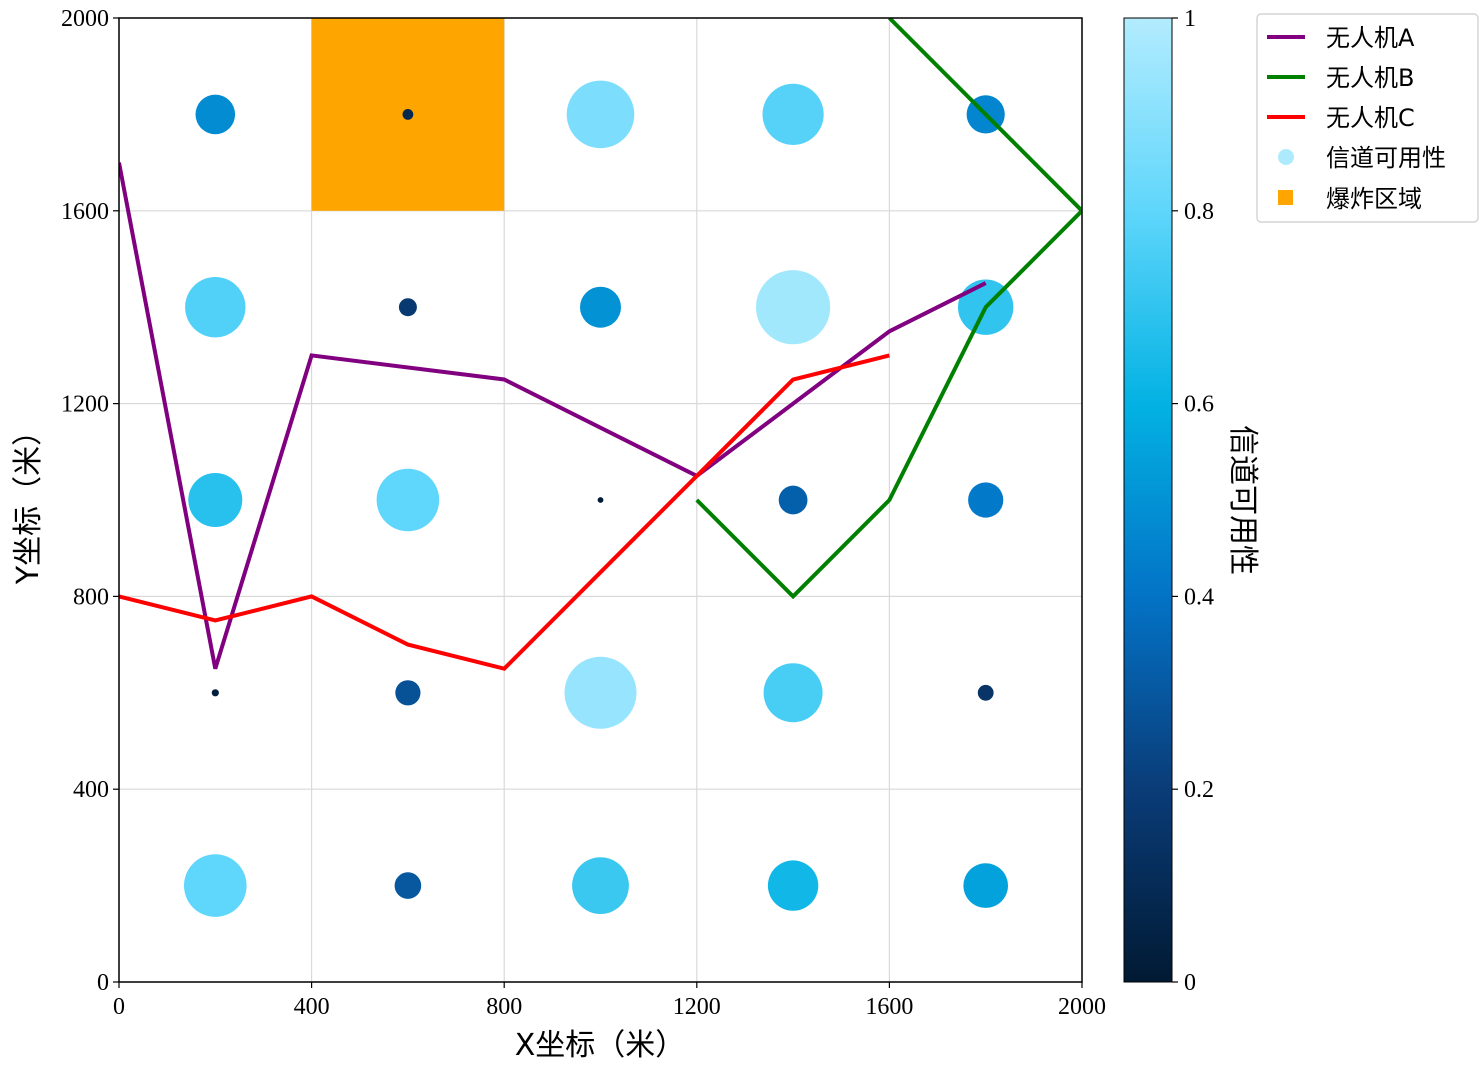  What do you see at coordinates (504, 1007) in the screenshot?
I see `x-tick-label: 800` at bounding box center [504, 1007].